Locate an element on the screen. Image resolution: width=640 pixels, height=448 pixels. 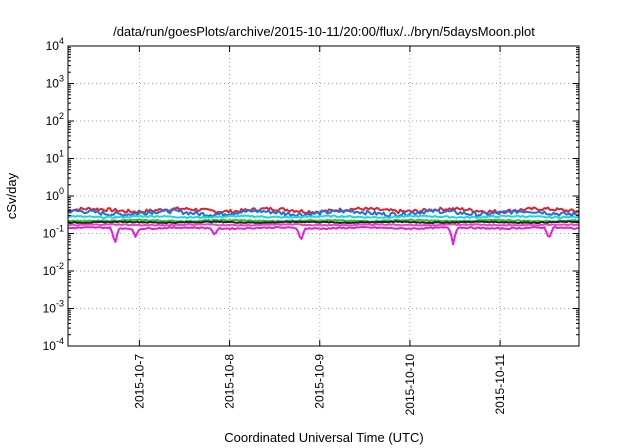
x-tick-label: 2015-10-8 is located at coordinates (230, 381).